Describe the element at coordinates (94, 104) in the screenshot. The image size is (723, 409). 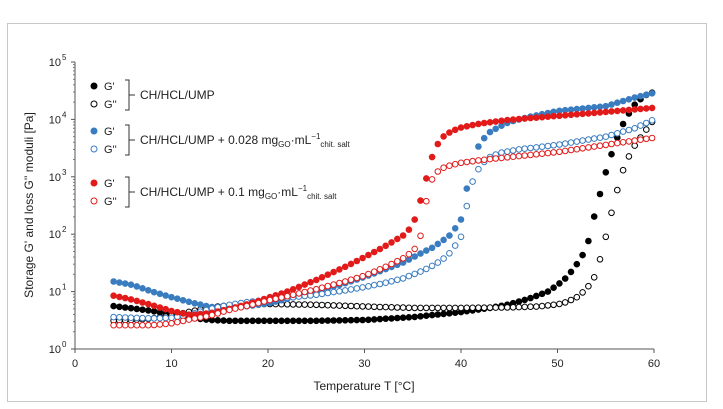
I see `legend-marker` at that location.